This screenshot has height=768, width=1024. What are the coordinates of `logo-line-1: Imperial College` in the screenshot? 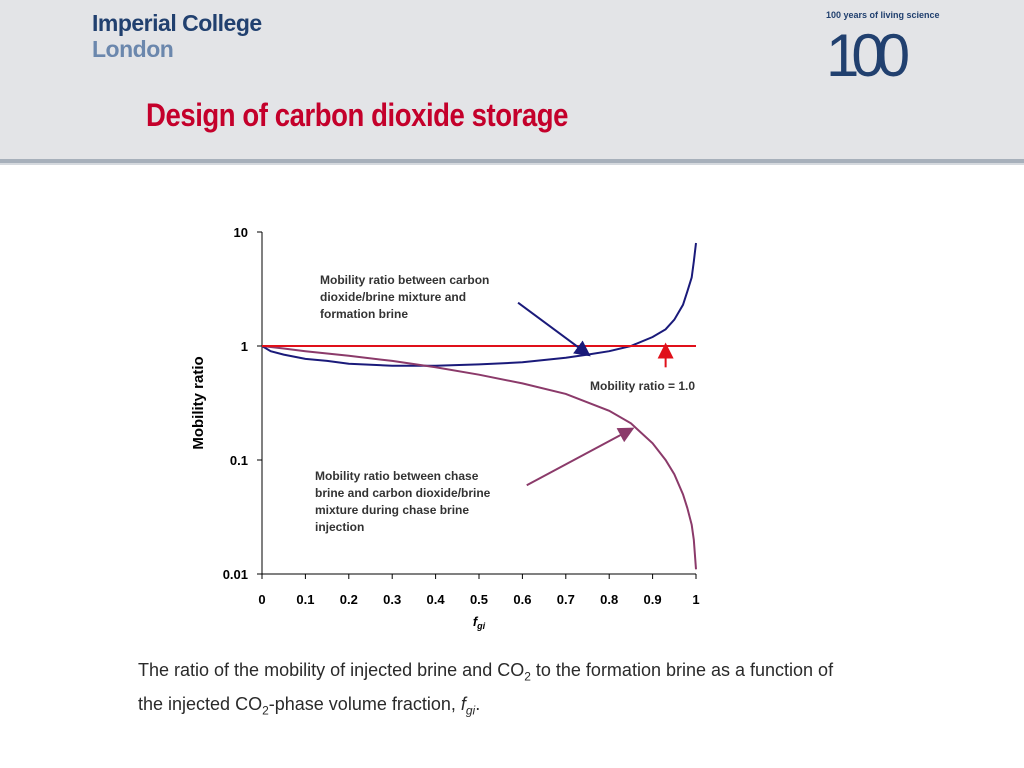 It's located at (177, 23).